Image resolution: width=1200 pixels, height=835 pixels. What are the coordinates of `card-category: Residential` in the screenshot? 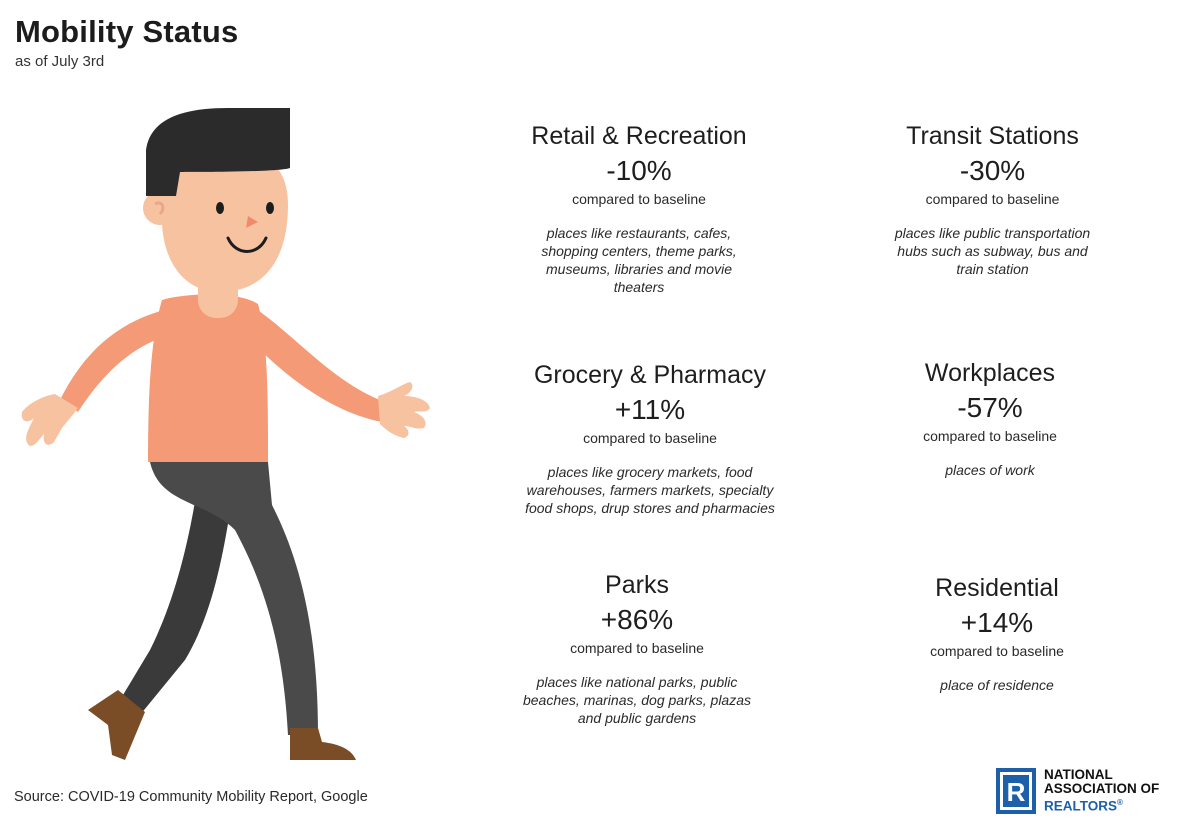 It's located at (997, 588).